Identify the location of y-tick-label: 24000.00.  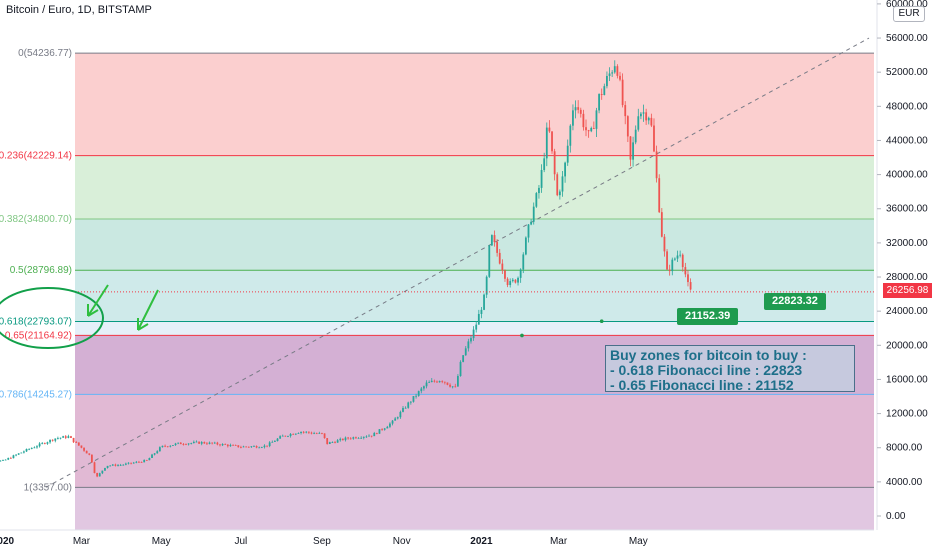
(907, 311).